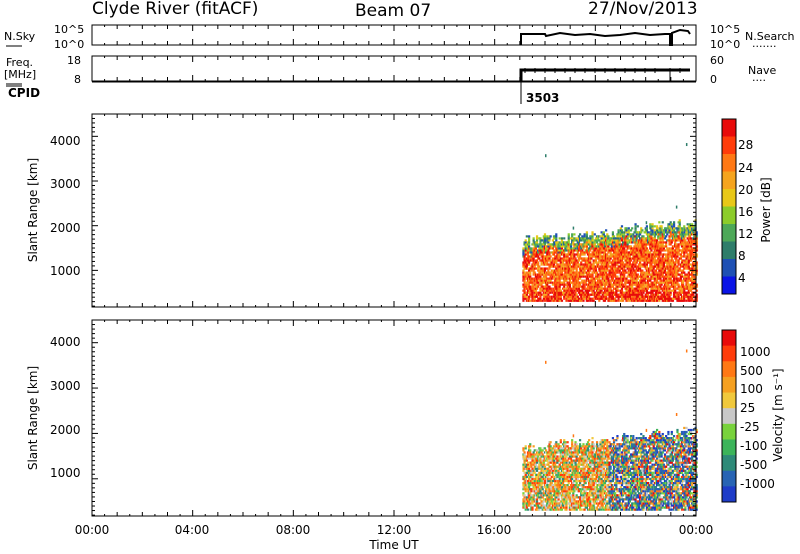 This screenshot has width=800, height=554. What do you see at coordinates (65, 184) in the screenshot?
I see `power-ytick-3000: 3000` at bounding box center [65, 184].